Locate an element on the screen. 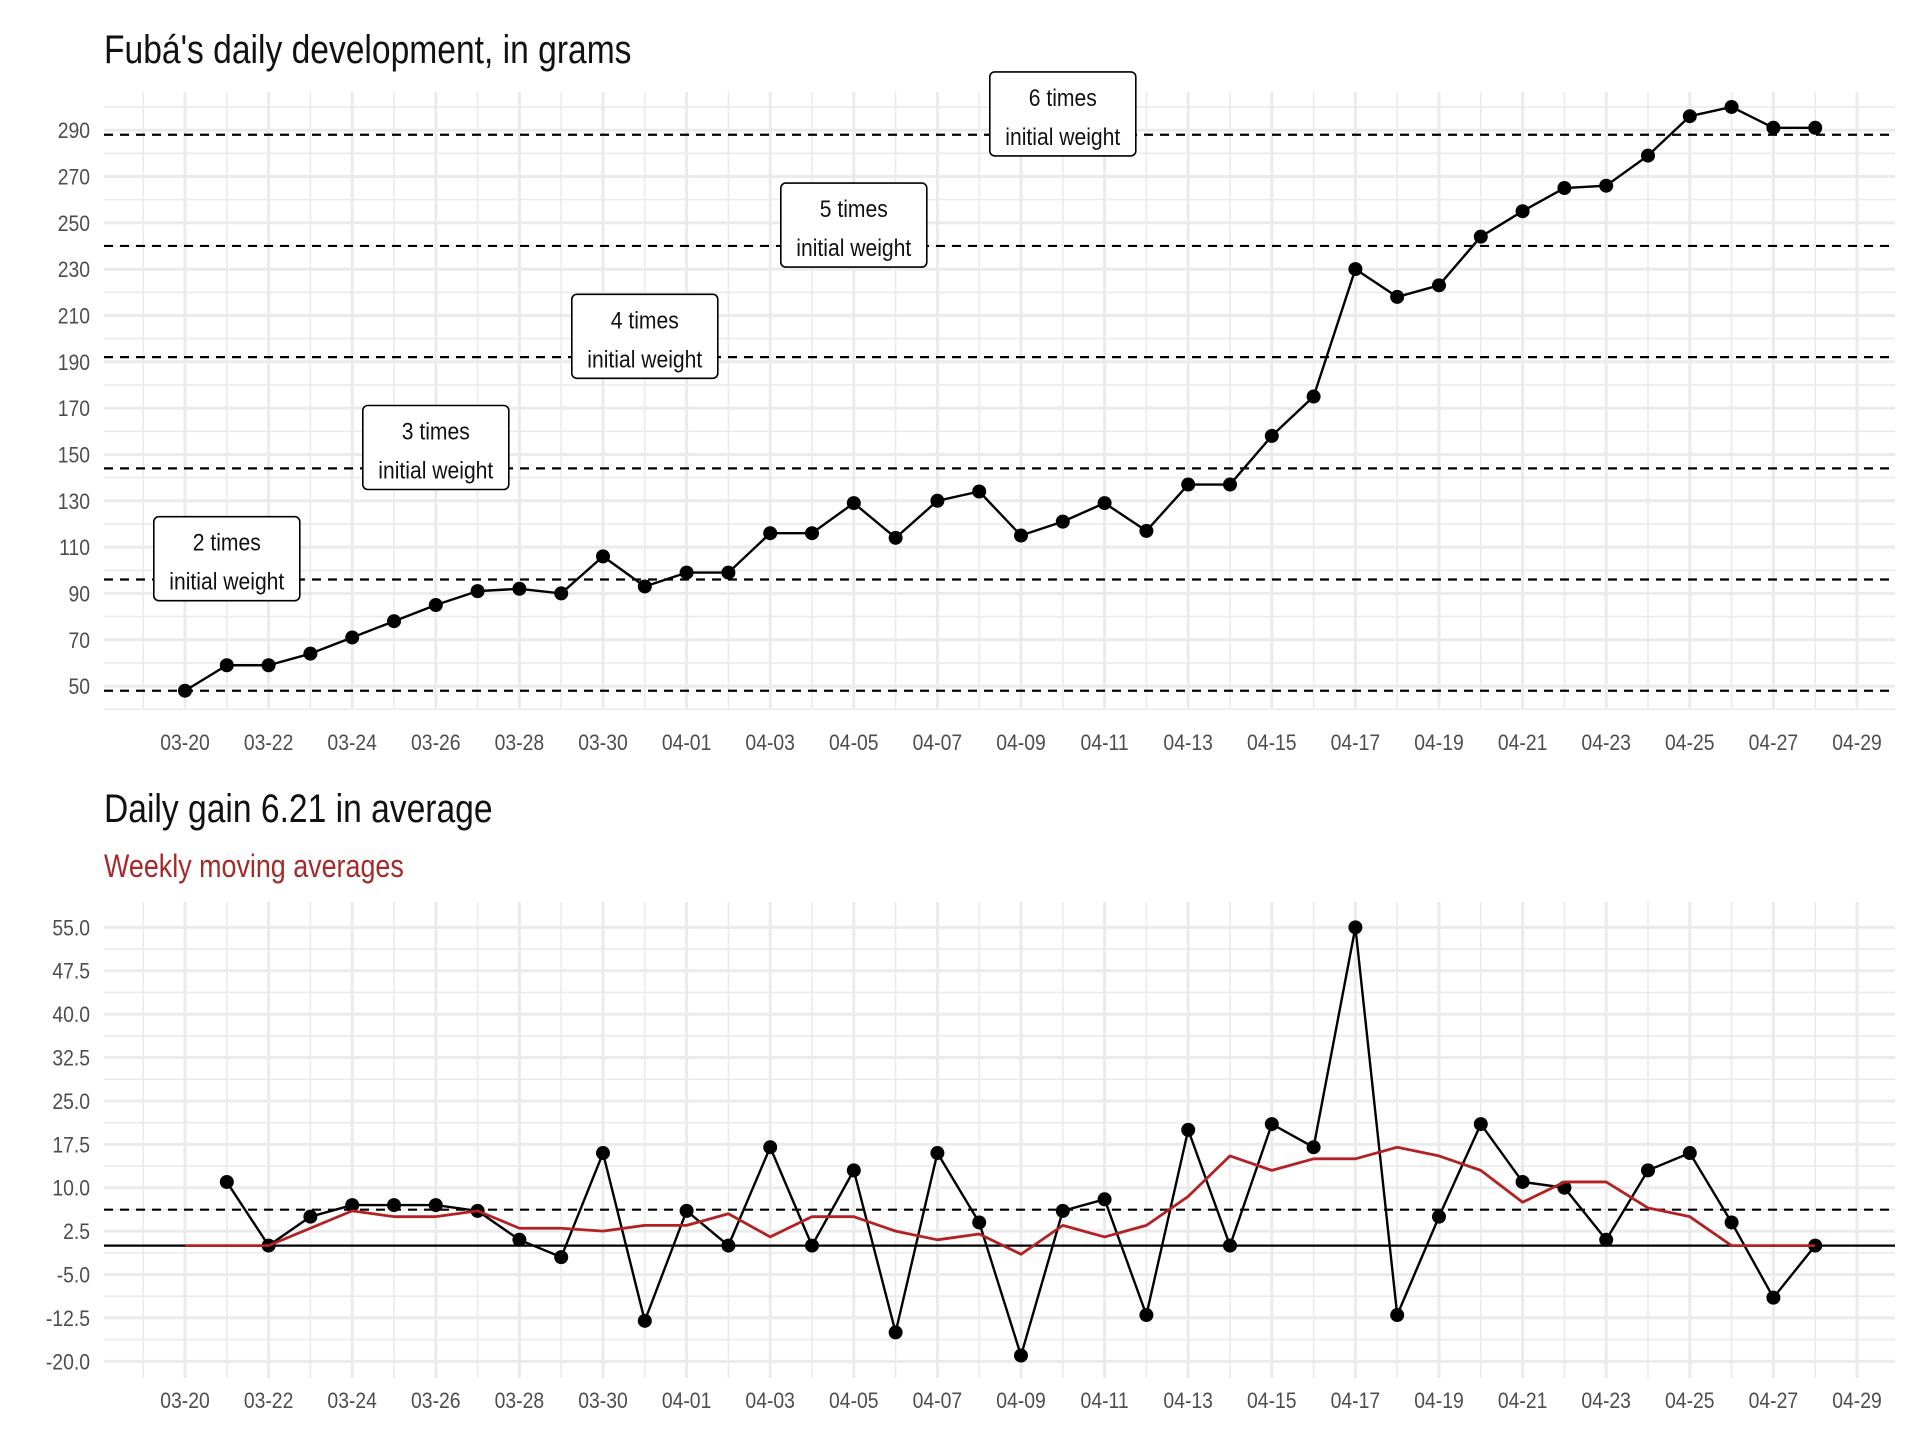 The image size is (1920, 1440). moving-average-line is located at coordinates (1000, 1200).